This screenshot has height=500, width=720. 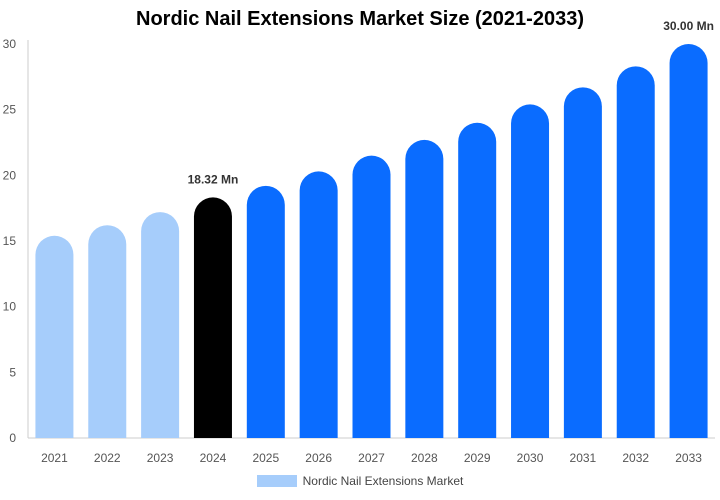 What do you see at coordinates (54, 336) in the screenshot?
I see `bar-2021` at bounding box center [54, 336].